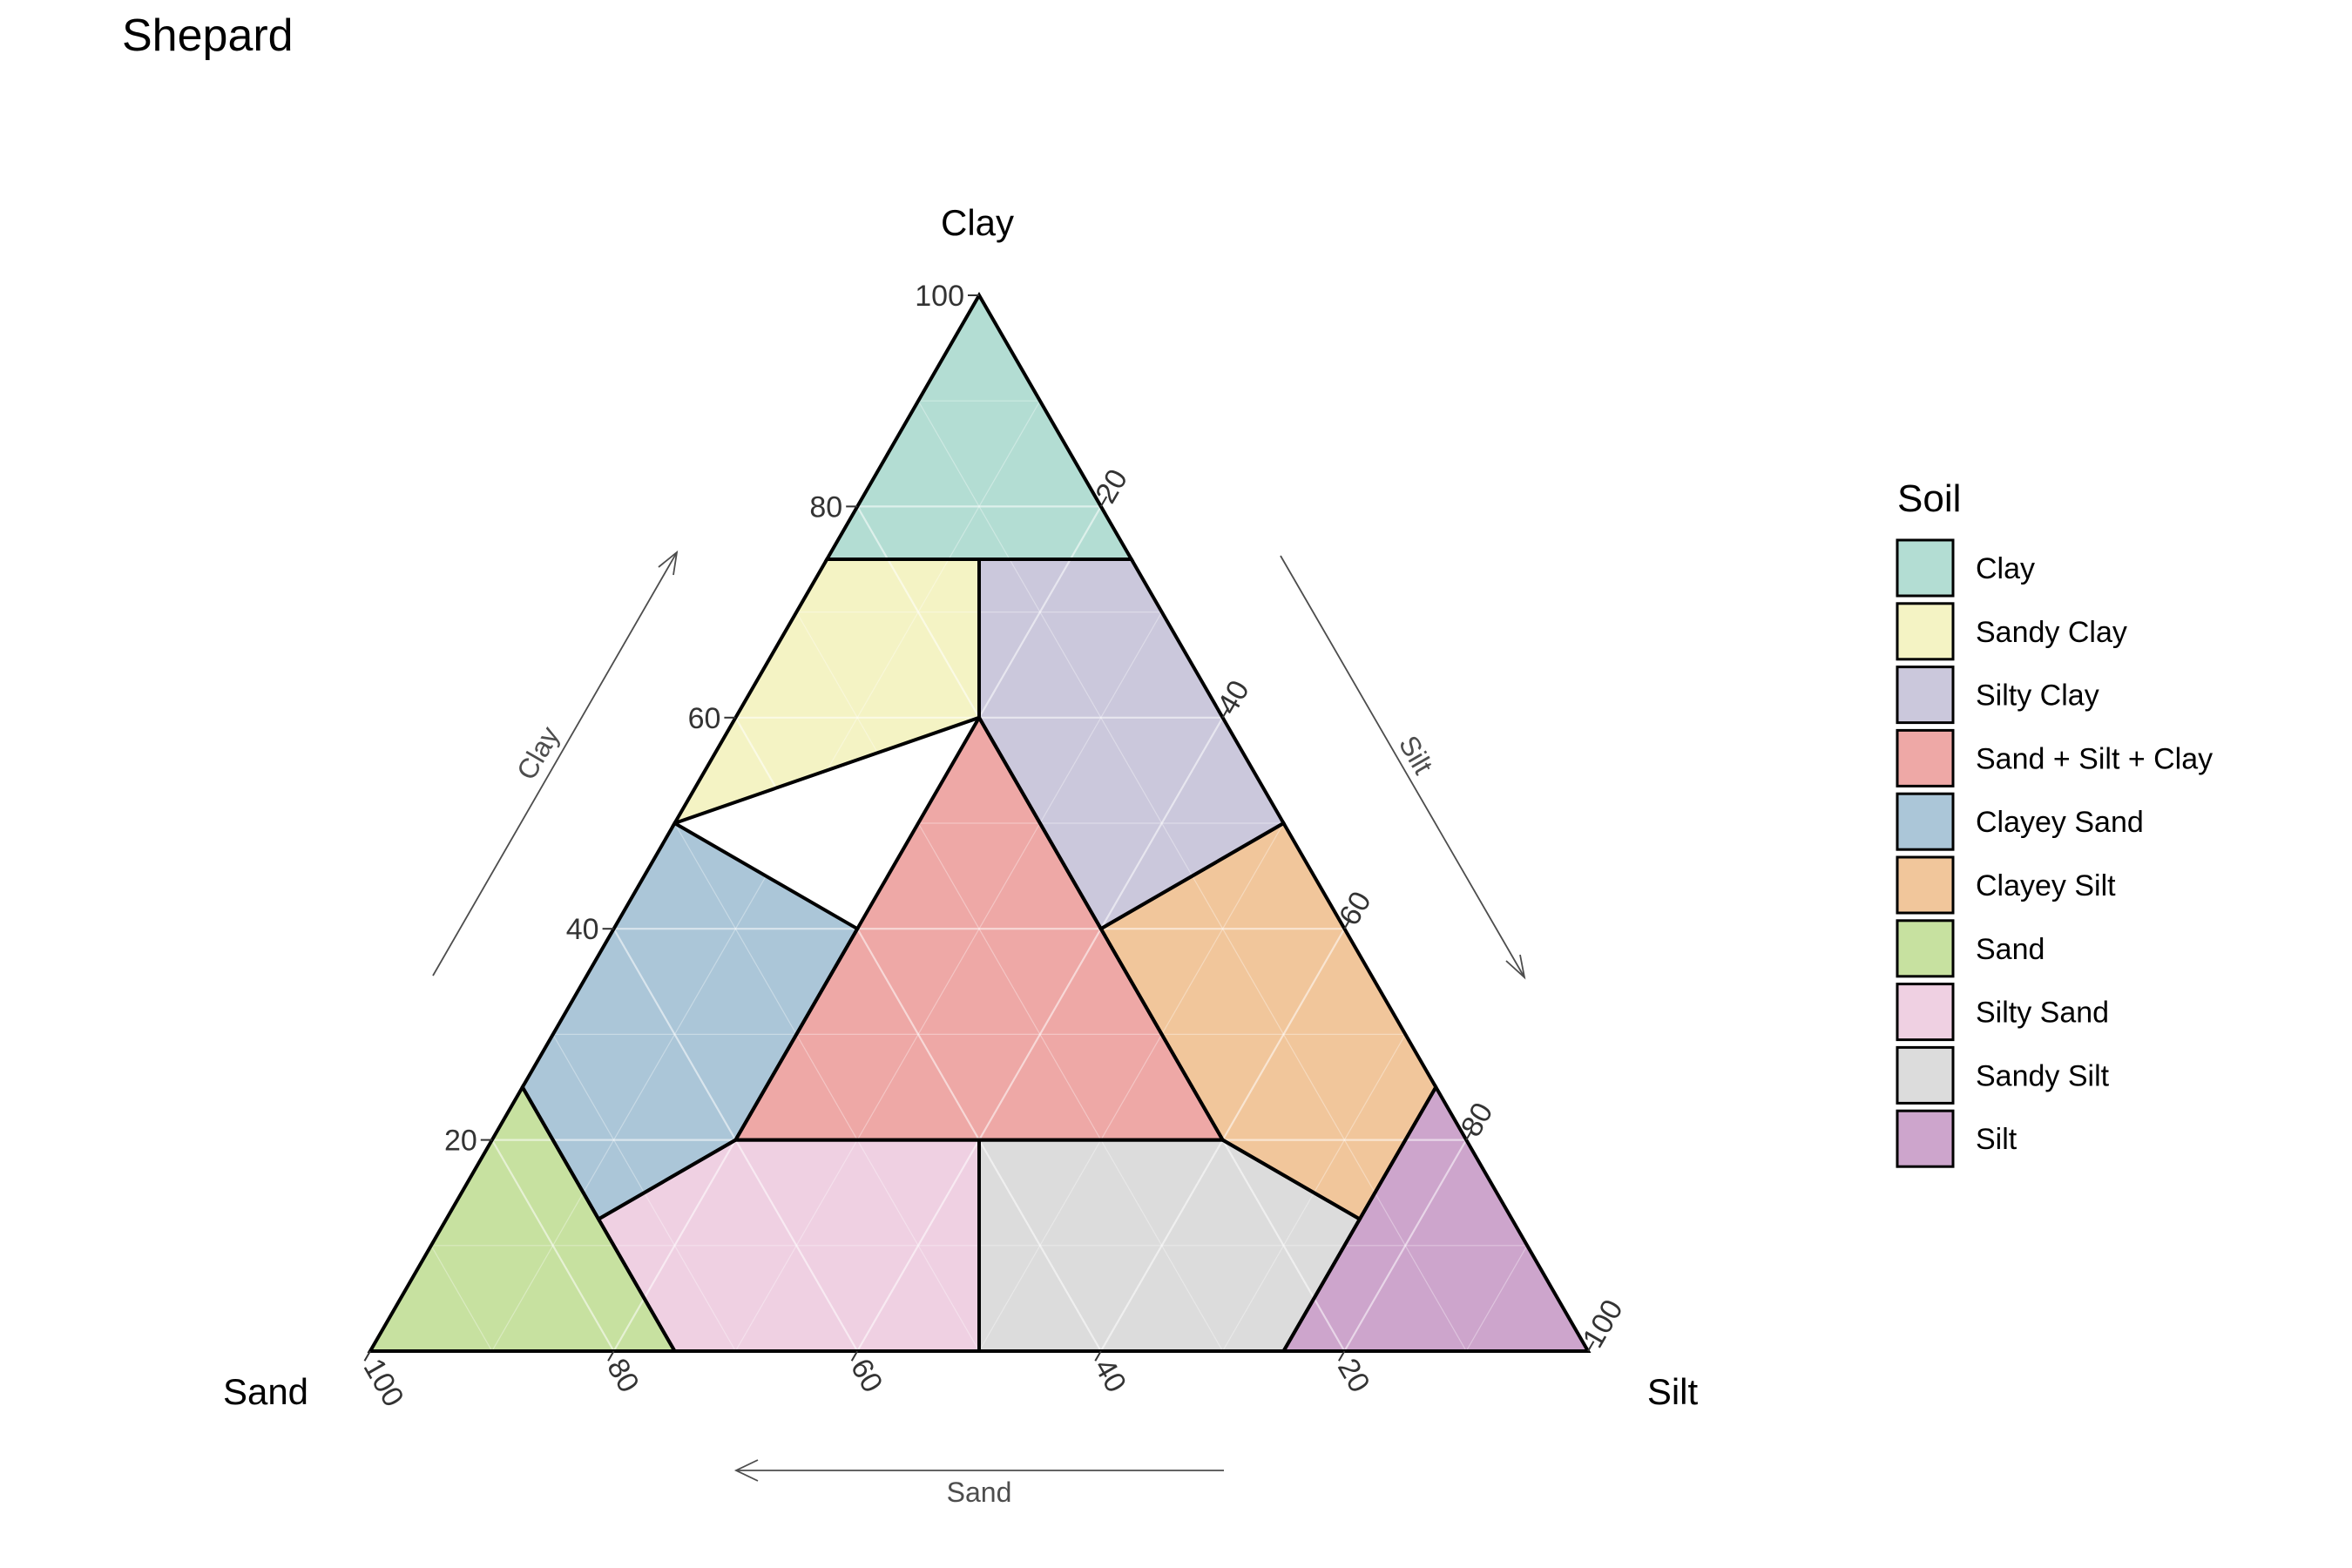 Image resolution: width=2352 pixels, height=1568 pixels. What do you see at coordinates (383, 1382) in the screenshot?
I see `sand-tick-label: 100` at bounding box center [383, 1382].